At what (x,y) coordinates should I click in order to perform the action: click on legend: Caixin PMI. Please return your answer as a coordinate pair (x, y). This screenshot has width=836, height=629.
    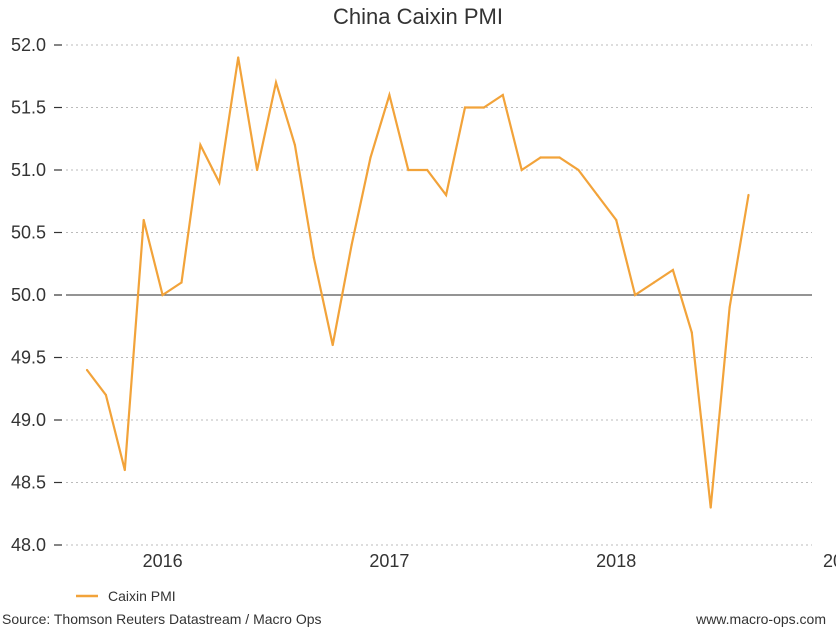
    Looking at the image, I should click on (126, 596).